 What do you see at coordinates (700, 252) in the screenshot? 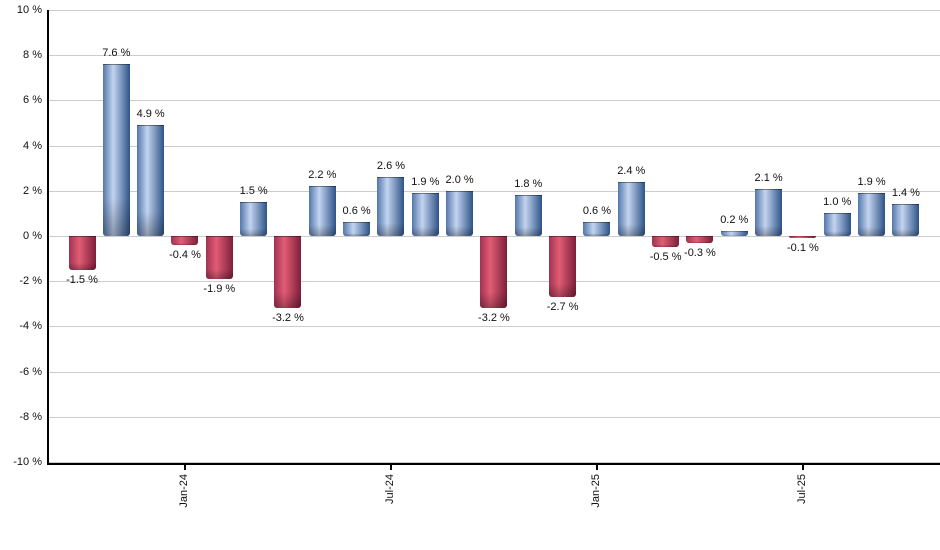
I see `bar-value-label: -0.3 %` at bounding box center [700, 252].